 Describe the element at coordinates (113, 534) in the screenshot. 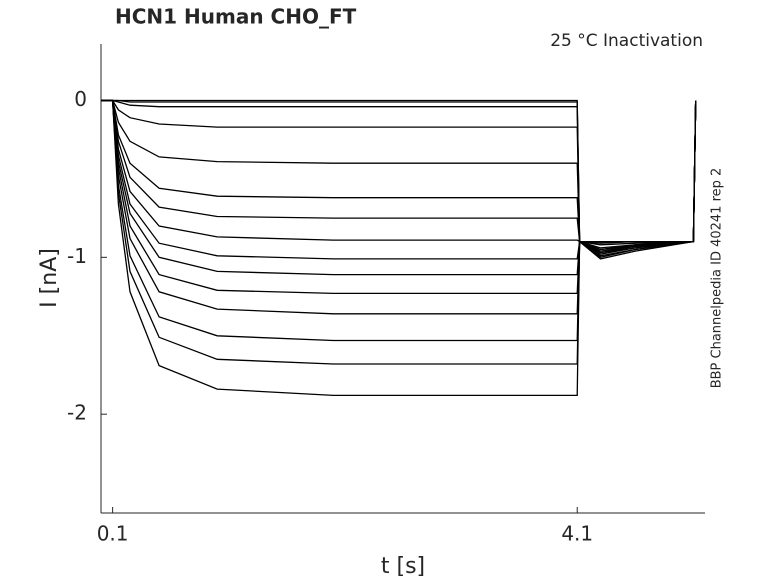

I see `x-tick-label: 0.1` at that location.